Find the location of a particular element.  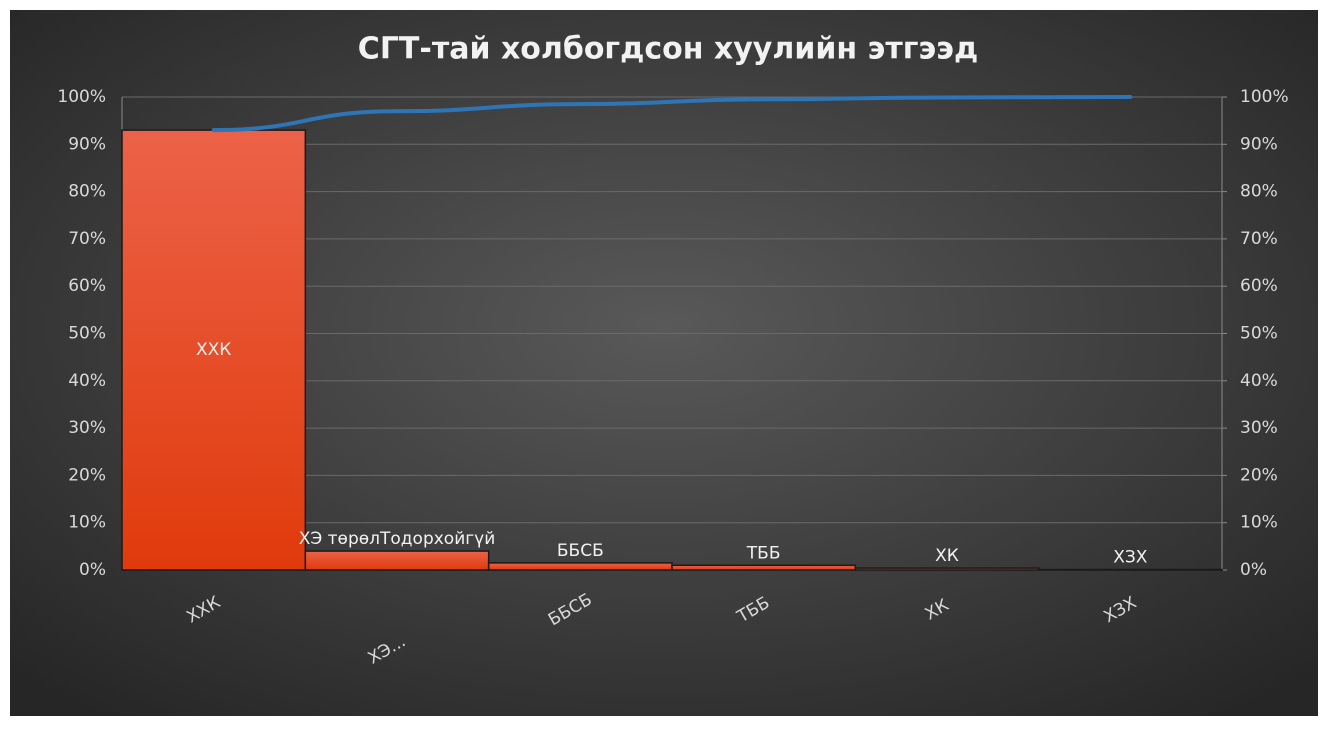

y-tick-label: 100% is located at coordinates (81, 97).